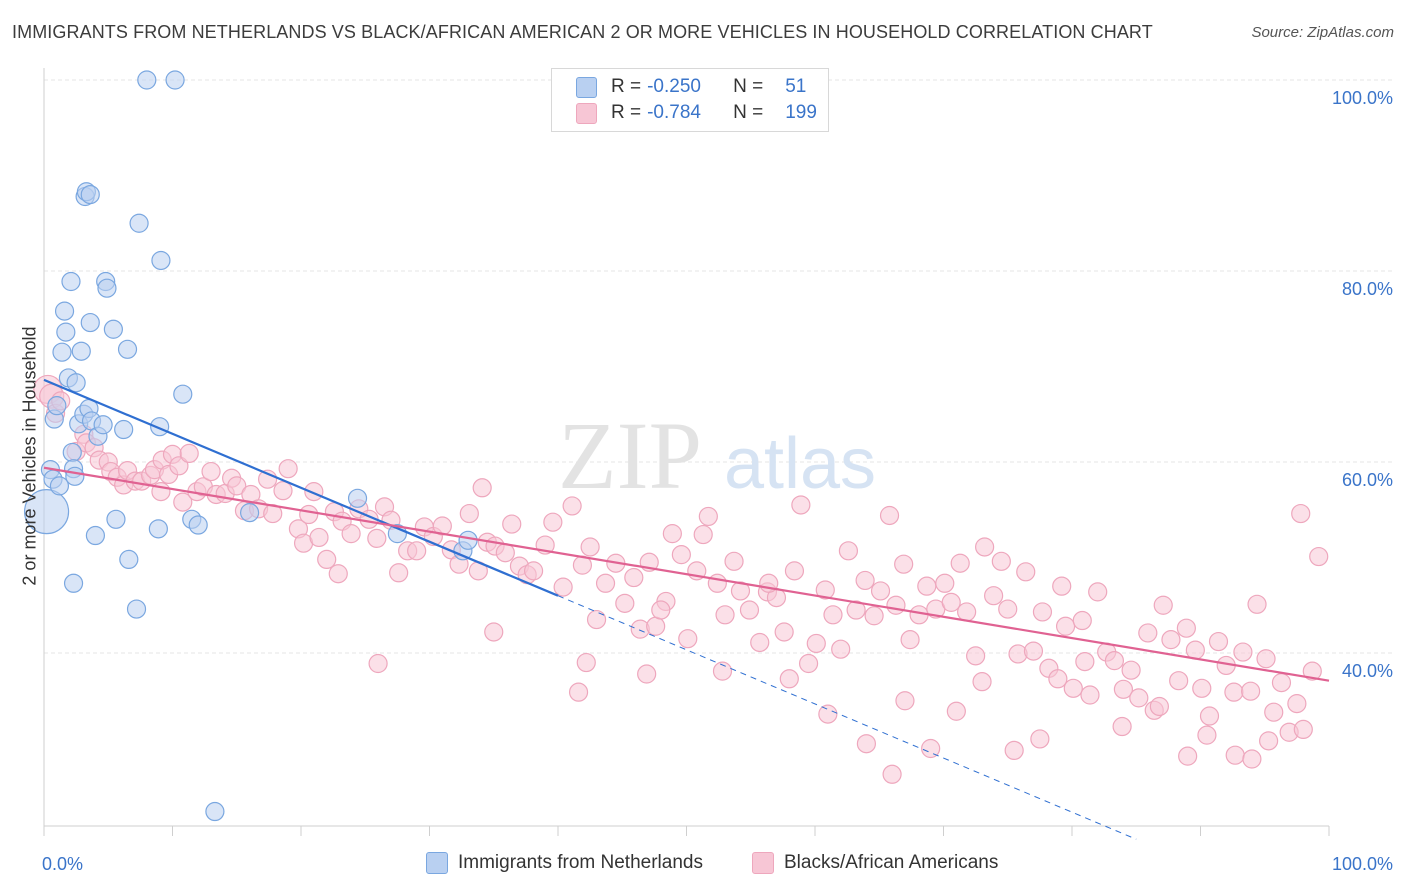 This screenshot has width=1406, height=892. What do you see at coordinates (1367, 480) in the screenshot?
I see `y-tick-label: 60.0%` at bounding box center [1367, 480].